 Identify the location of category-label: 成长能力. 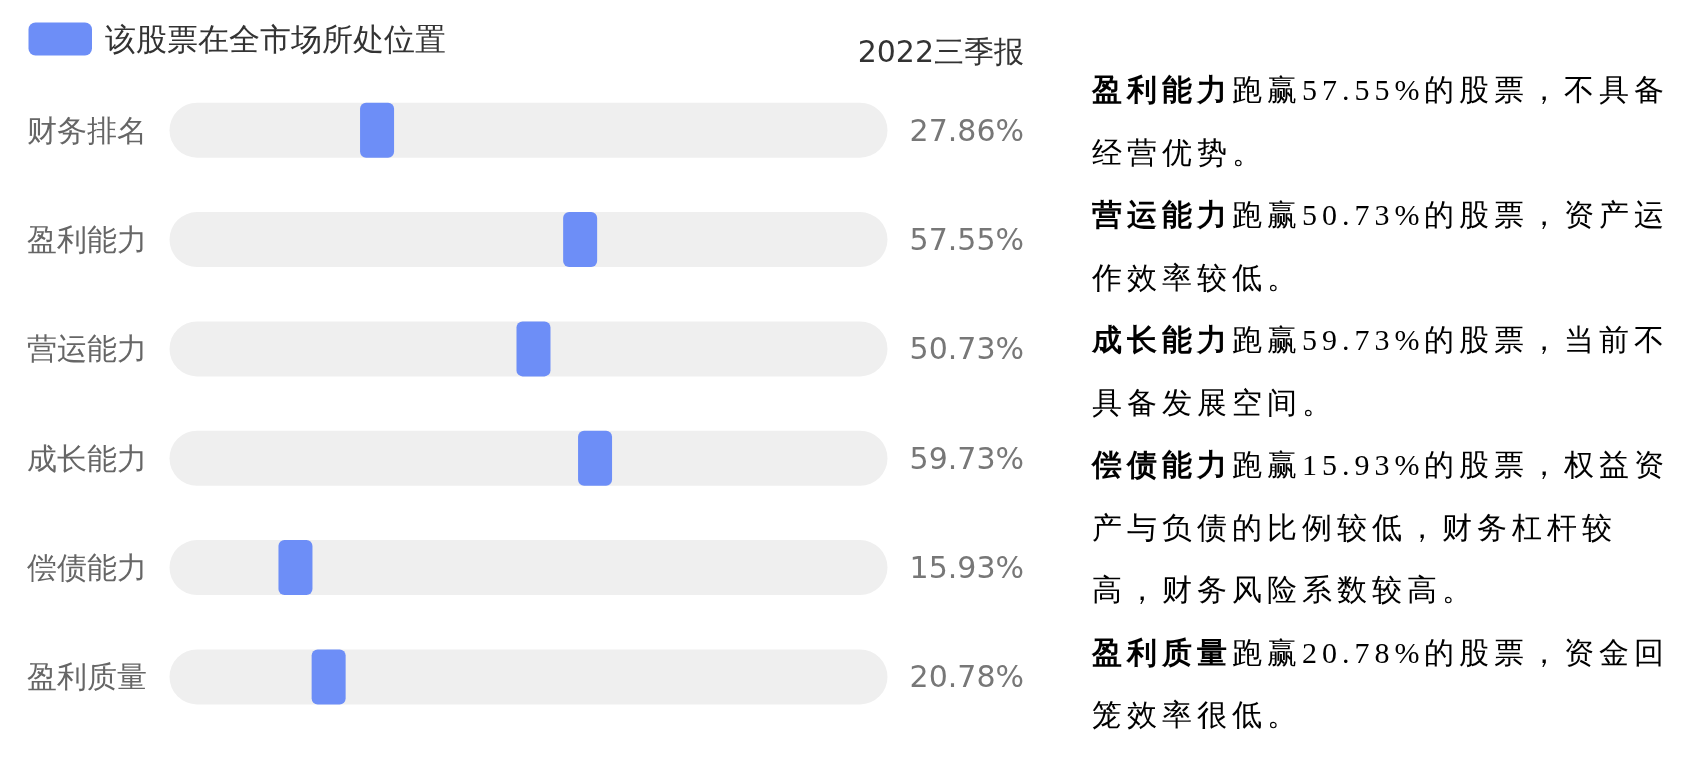
(87, 458).